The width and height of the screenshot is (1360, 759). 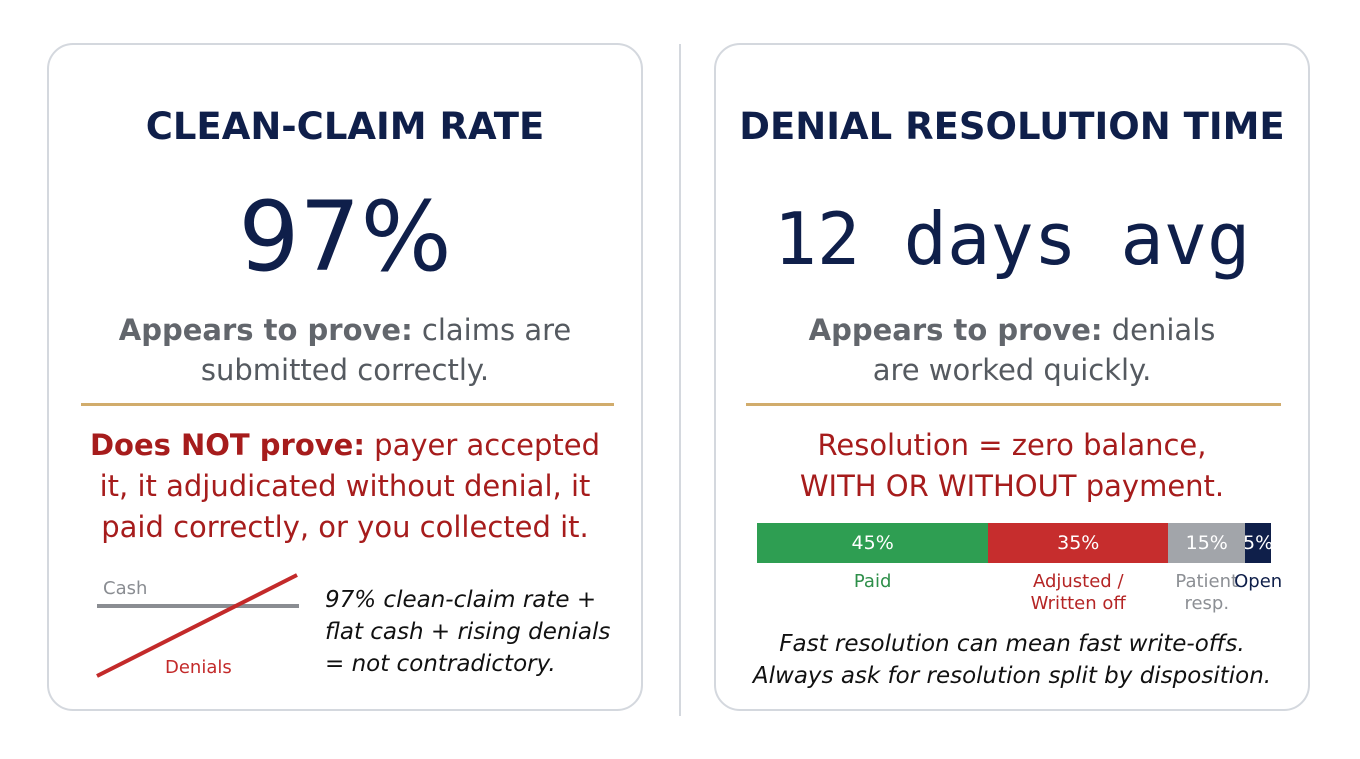 I want to click on not-line1: payer accepted, so click(x=487, y=445).